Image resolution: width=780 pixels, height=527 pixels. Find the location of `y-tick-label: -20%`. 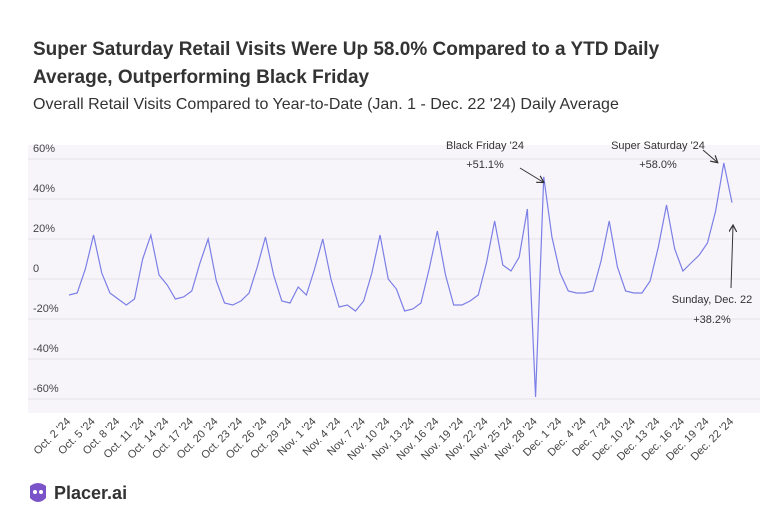

y-tick-label: -20% is located at coordinates (46, 309).